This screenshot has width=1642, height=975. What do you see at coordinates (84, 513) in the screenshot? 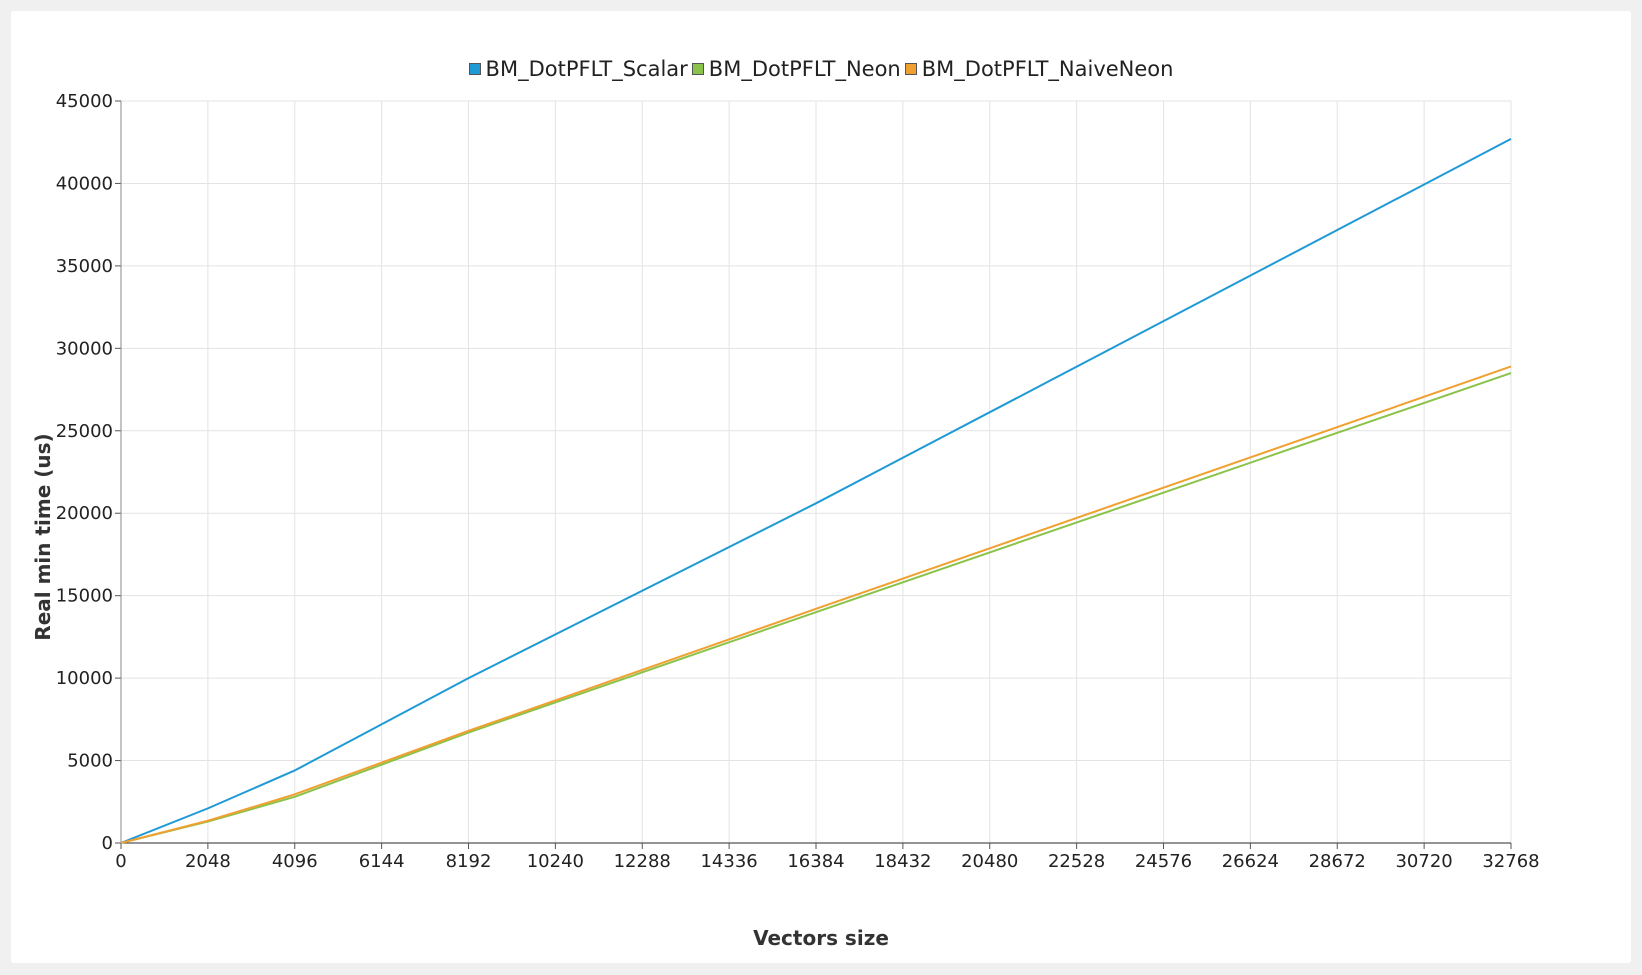
I see `y-tick-label: 20000` at bounding box center [84, 513].